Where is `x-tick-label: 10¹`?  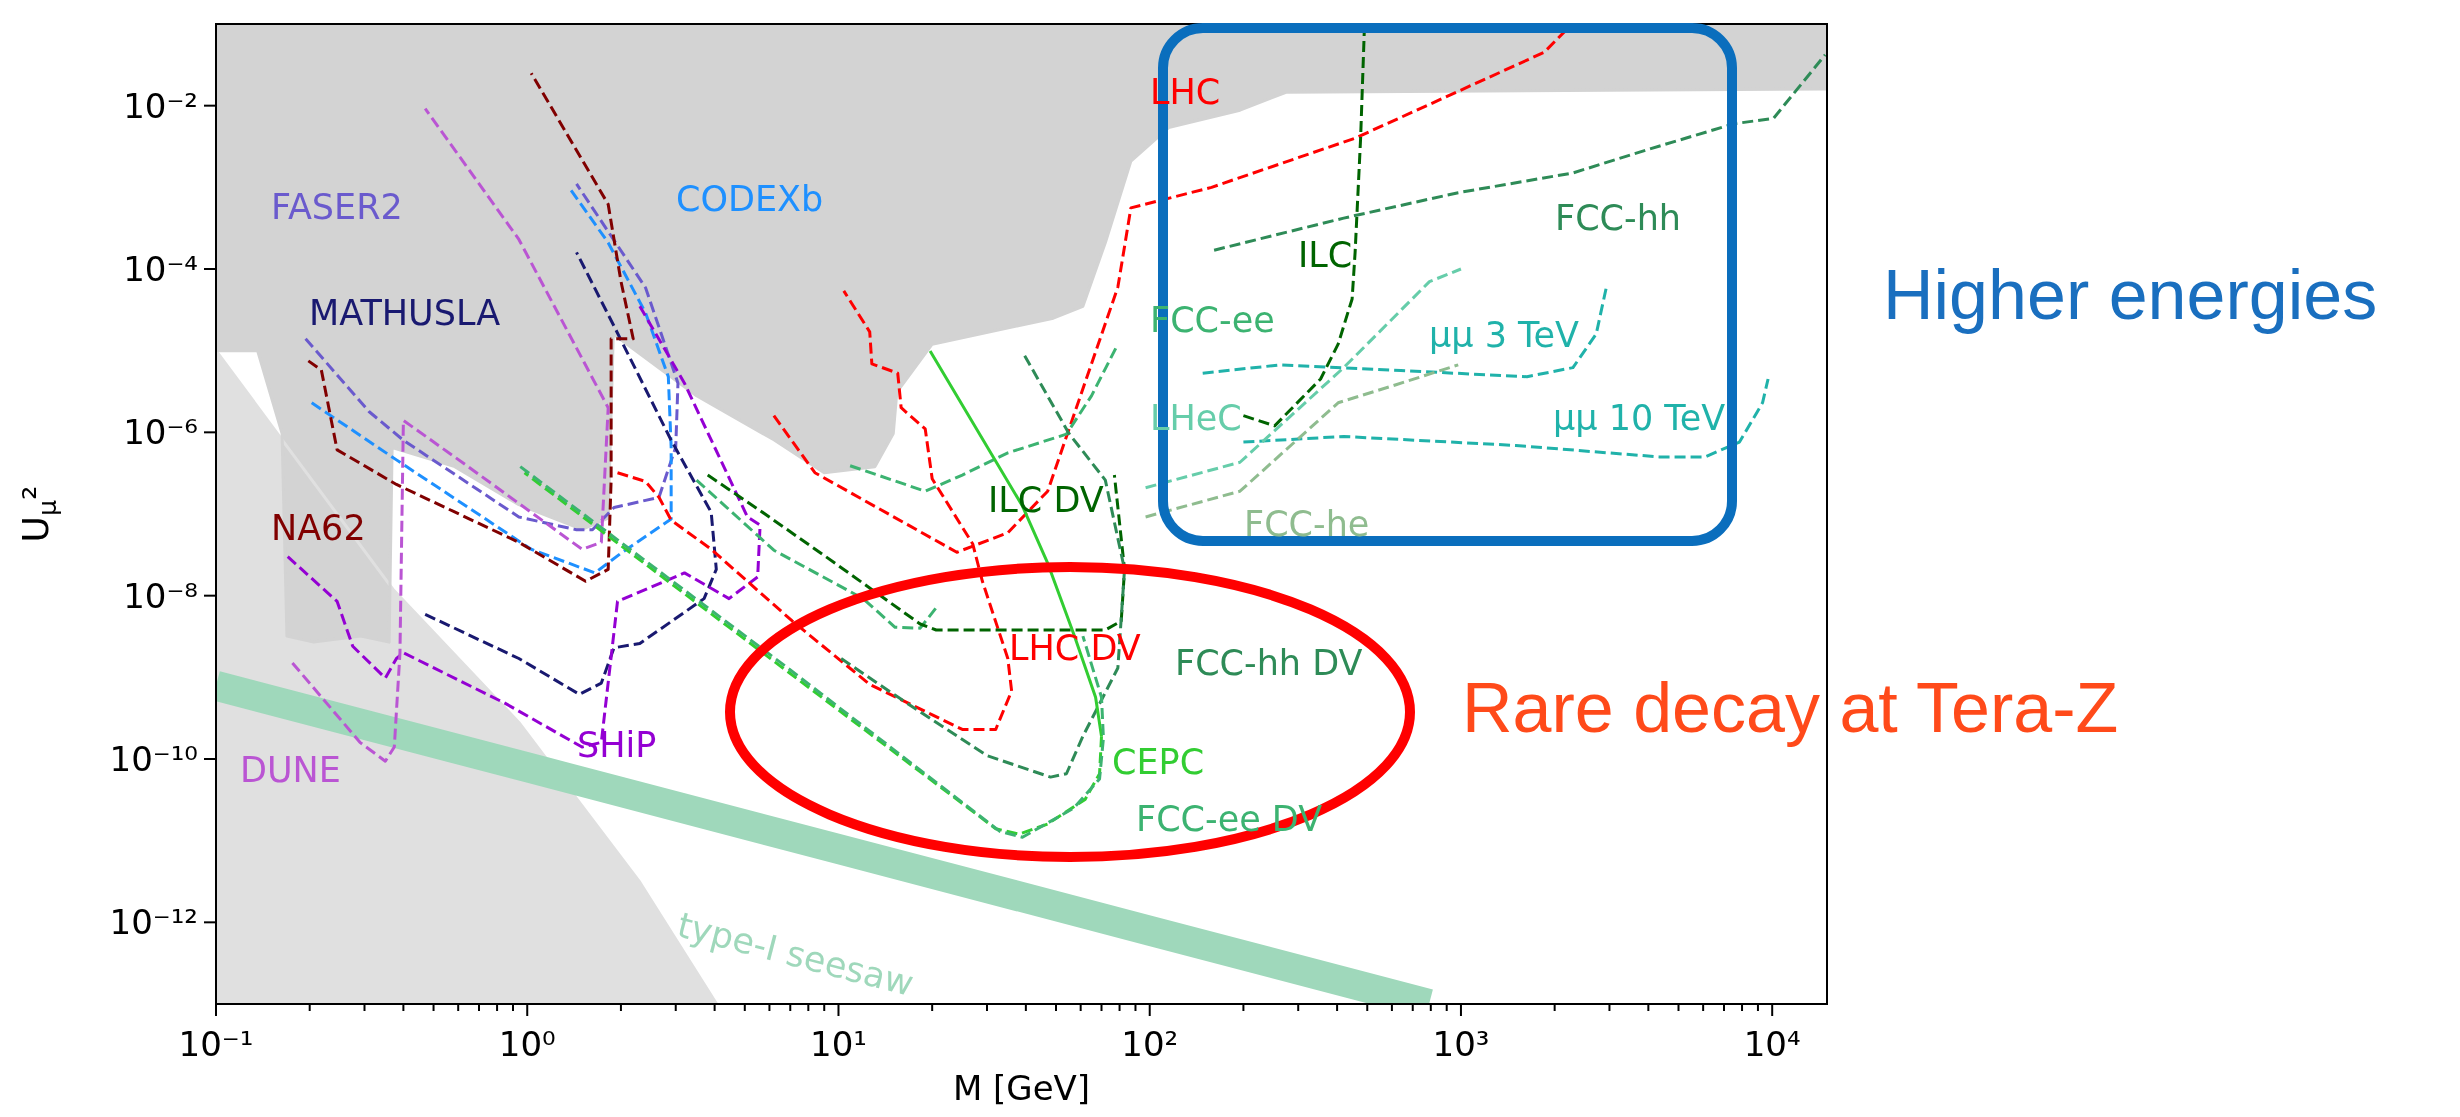
x-tick-label: 10¹ is located at coordinates (838, 1044).